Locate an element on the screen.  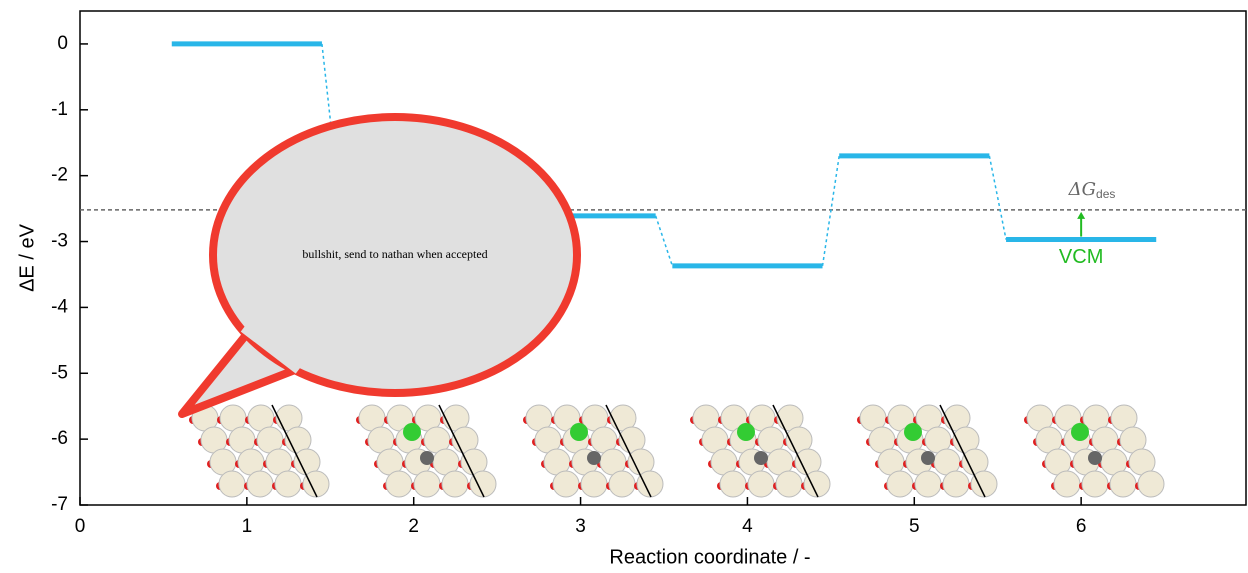
y-tick-label: -3 is located at coordinates (59, 241).